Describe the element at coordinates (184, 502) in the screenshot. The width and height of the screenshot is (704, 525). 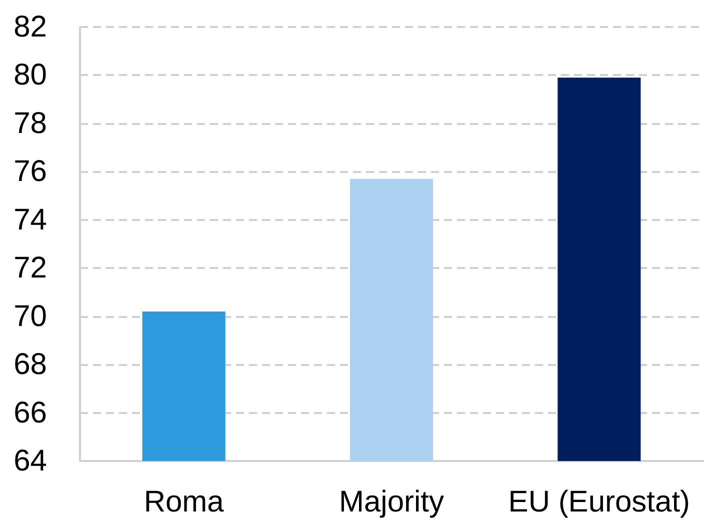
I see `x-tick-label: Roma` at that location.